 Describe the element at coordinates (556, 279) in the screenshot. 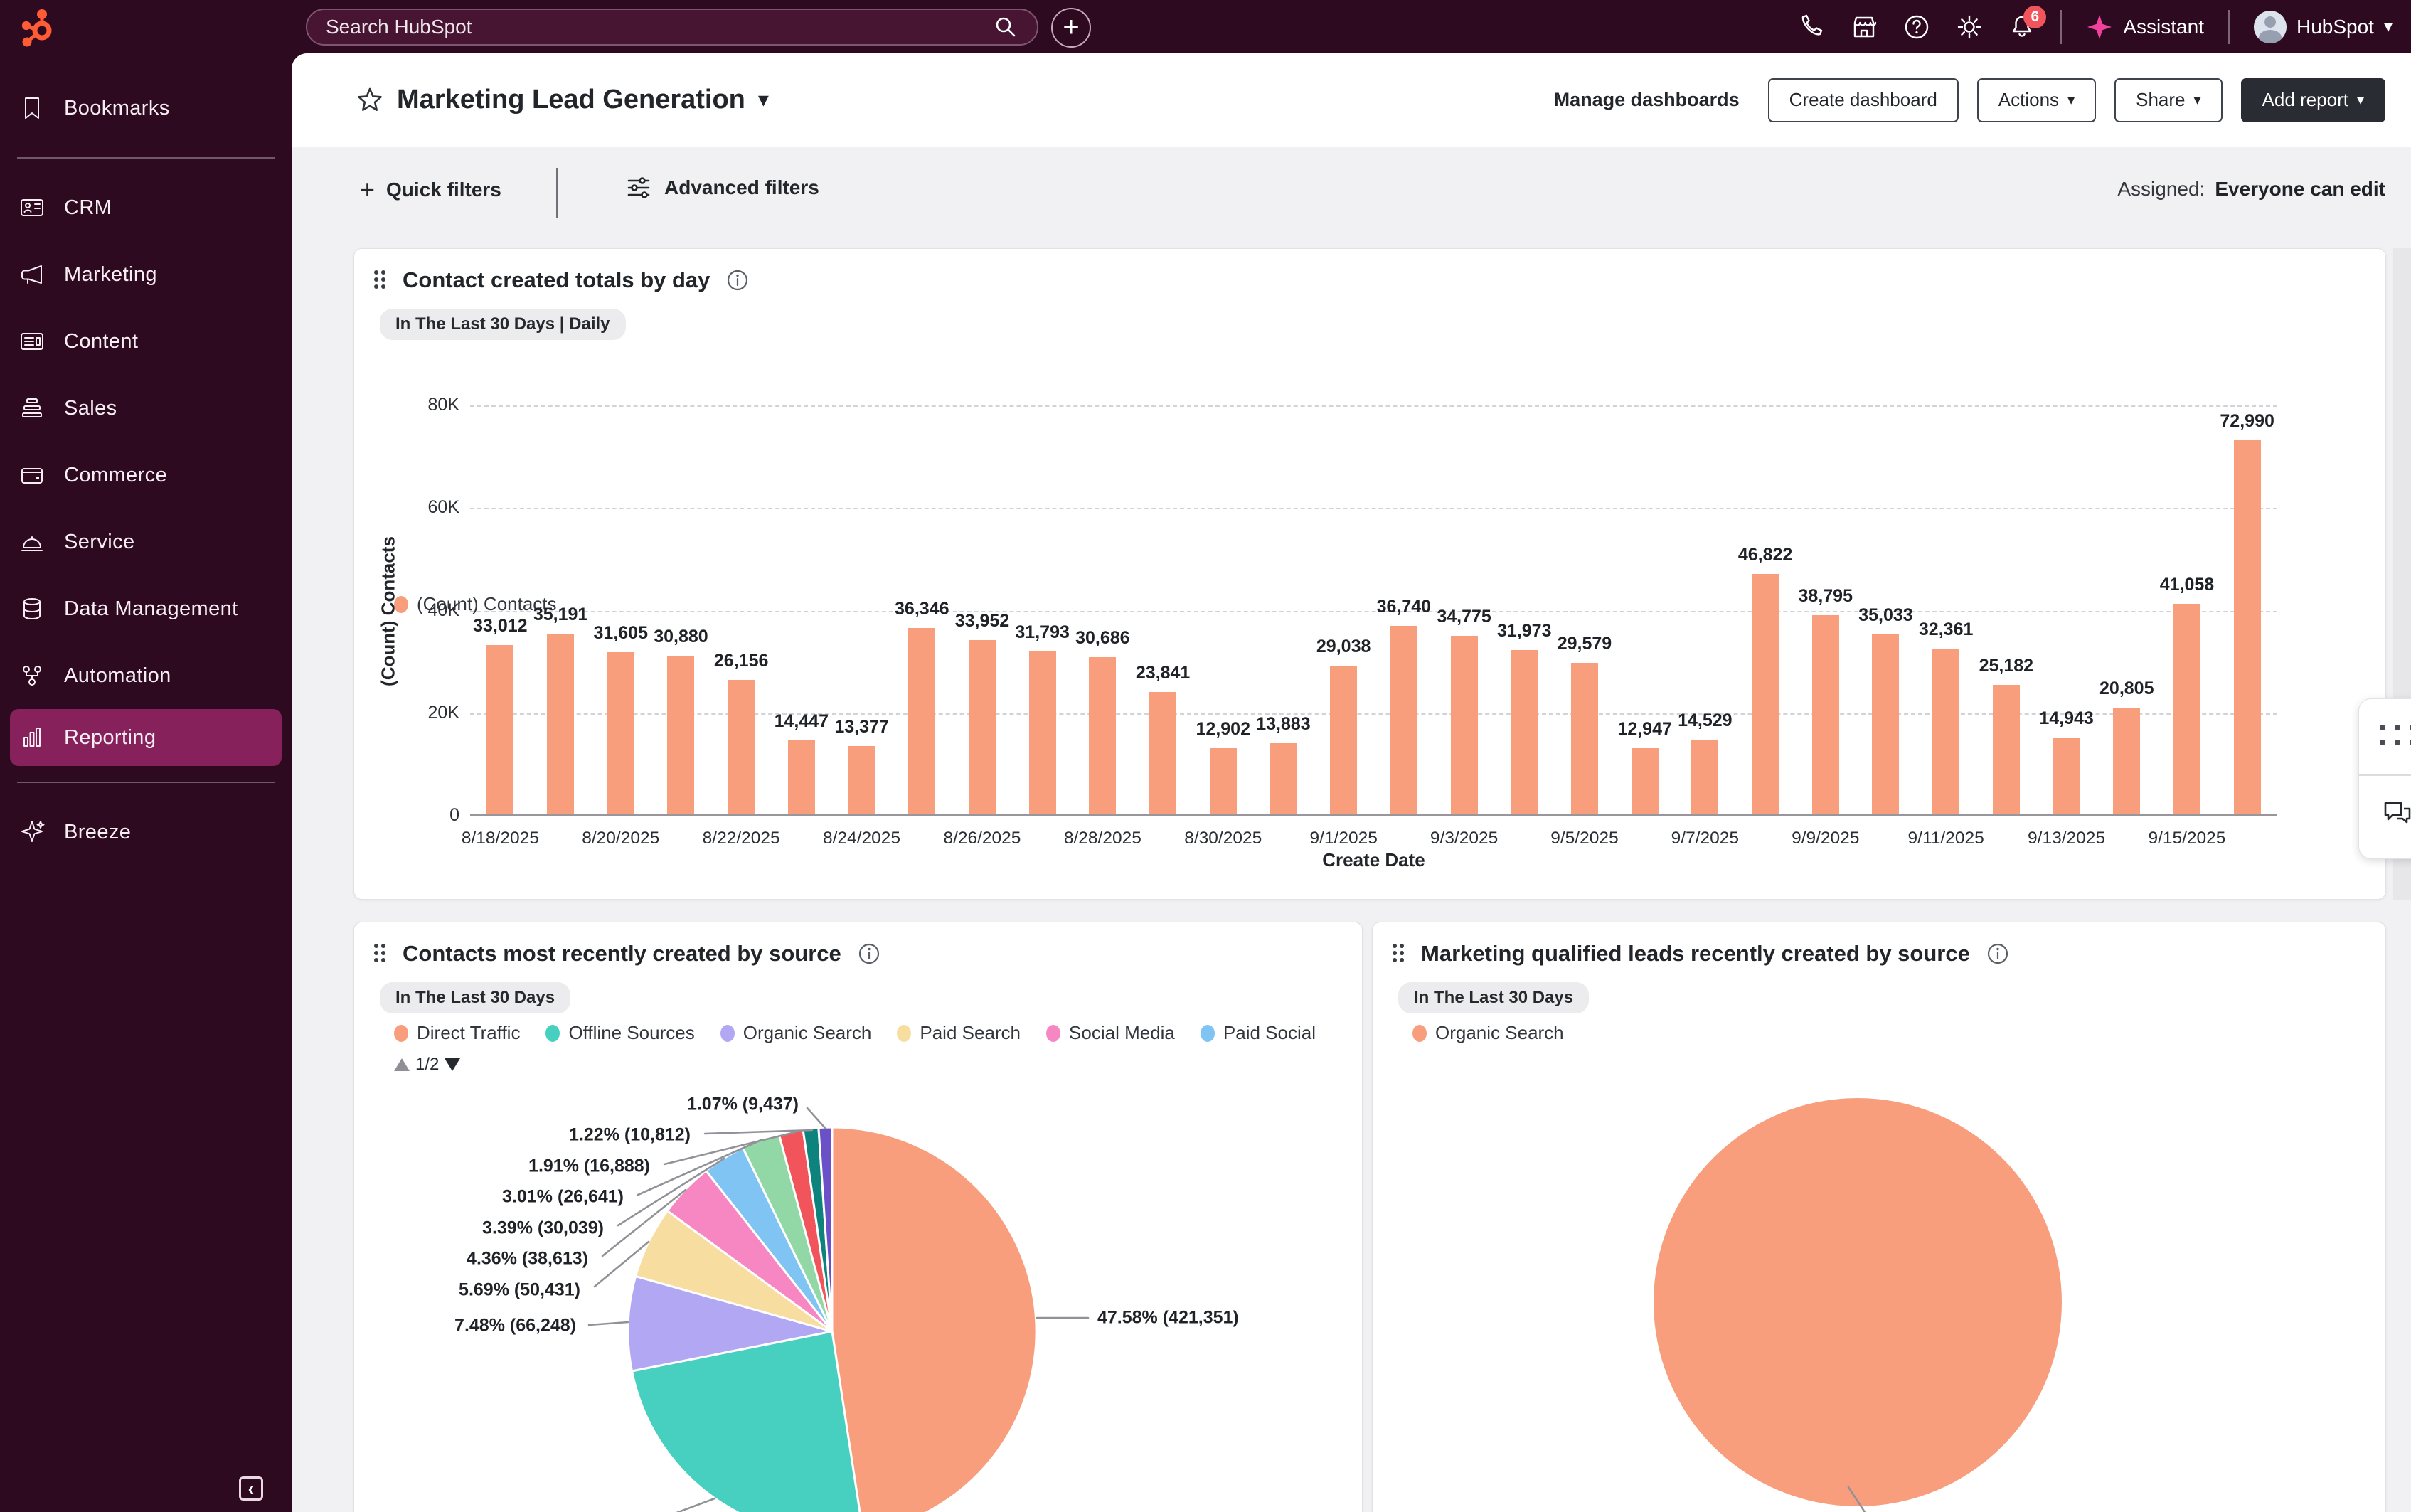

I see `report-title: Contact created totals by day` at that location.